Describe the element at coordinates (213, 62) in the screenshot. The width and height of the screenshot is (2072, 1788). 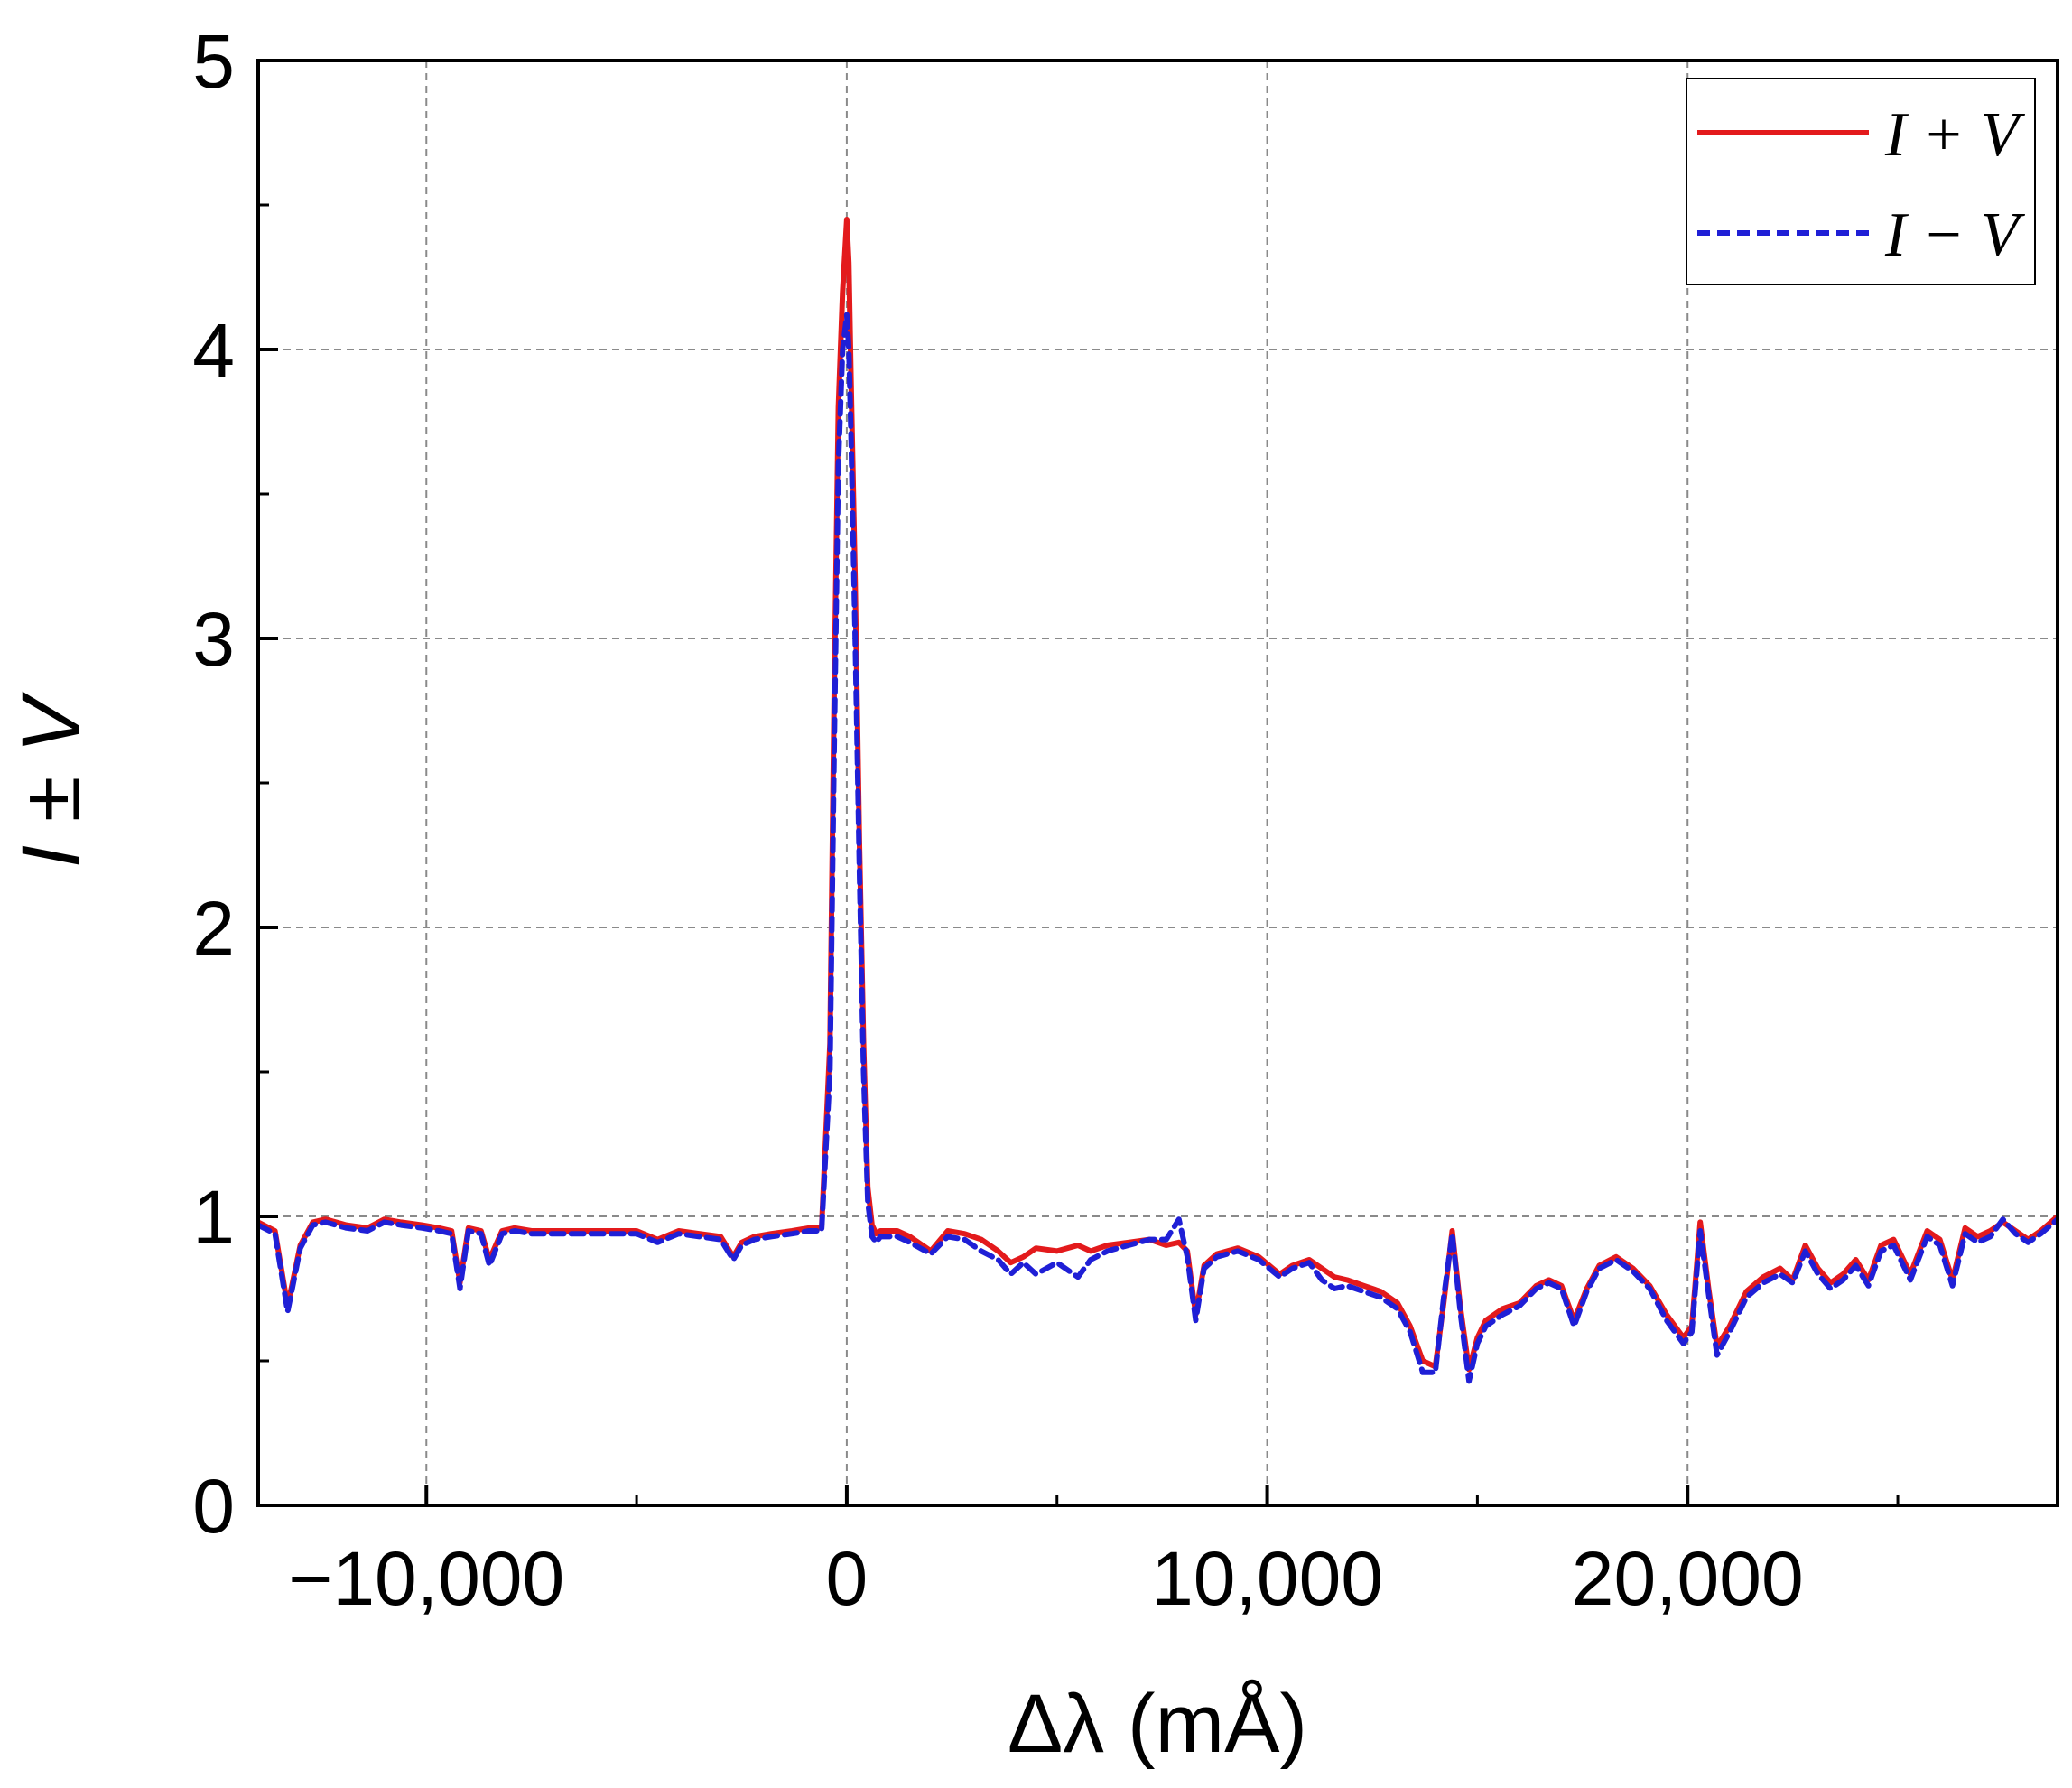
I see `y-tick-label: 5` at that location.